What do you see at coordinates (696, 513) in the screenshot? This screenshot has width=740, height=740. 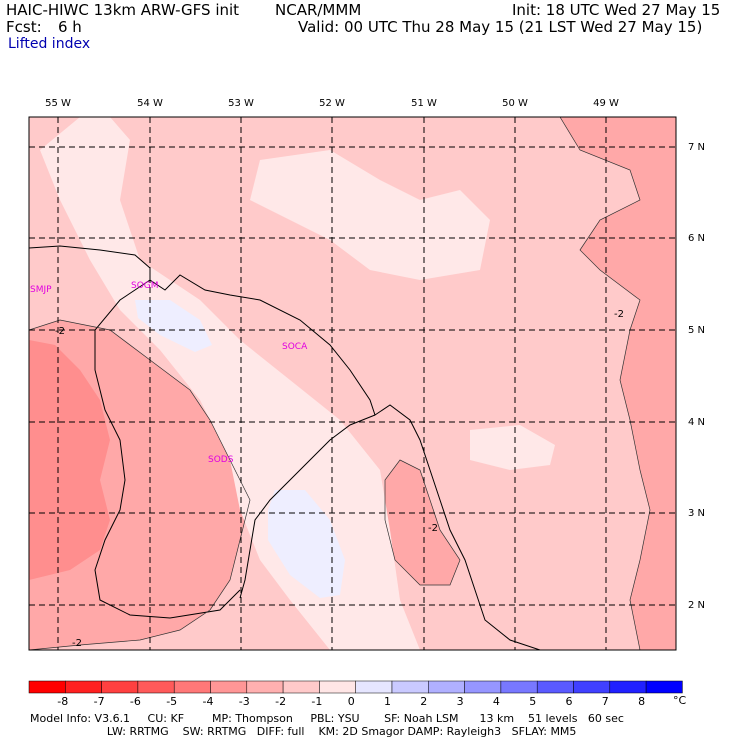 I see `lat-label: 3 N` at bounding box center [696, 513].